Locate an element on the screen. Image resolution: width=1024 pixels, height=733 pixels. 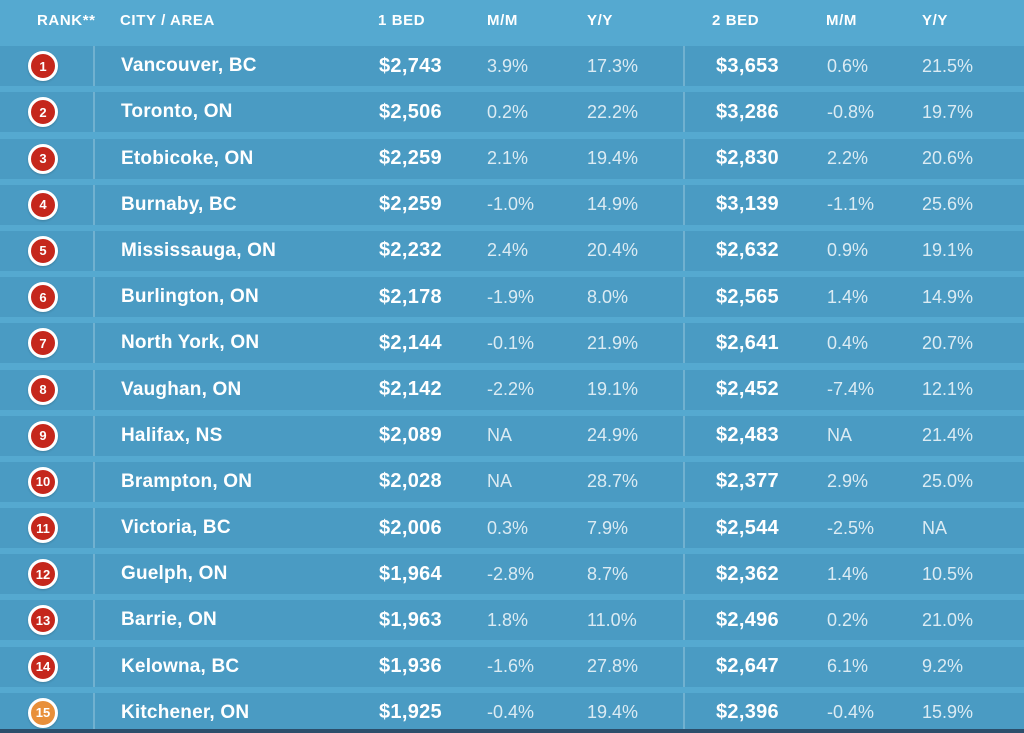
rank-number: 7 is located at coordinates (43, 343).